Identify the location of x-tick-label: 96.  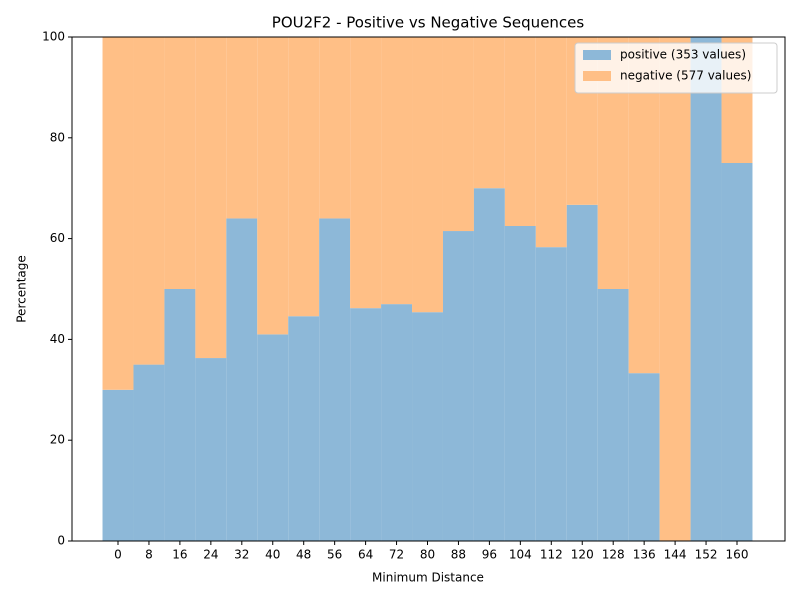
(489, 555).